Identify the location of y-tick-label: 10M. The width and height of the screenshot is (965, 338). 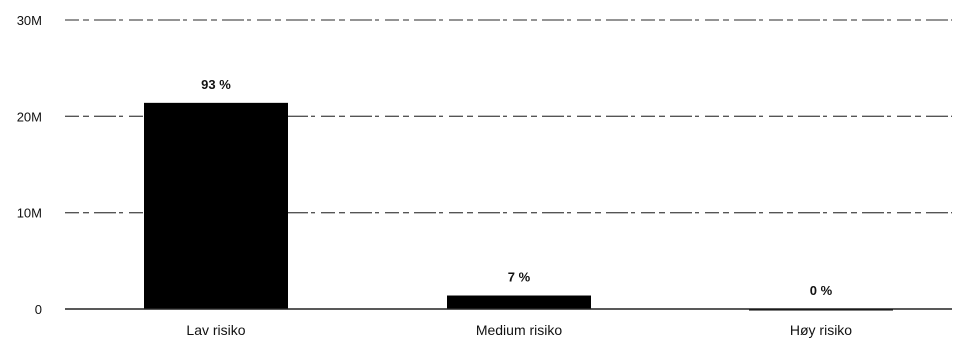
(29, 213).